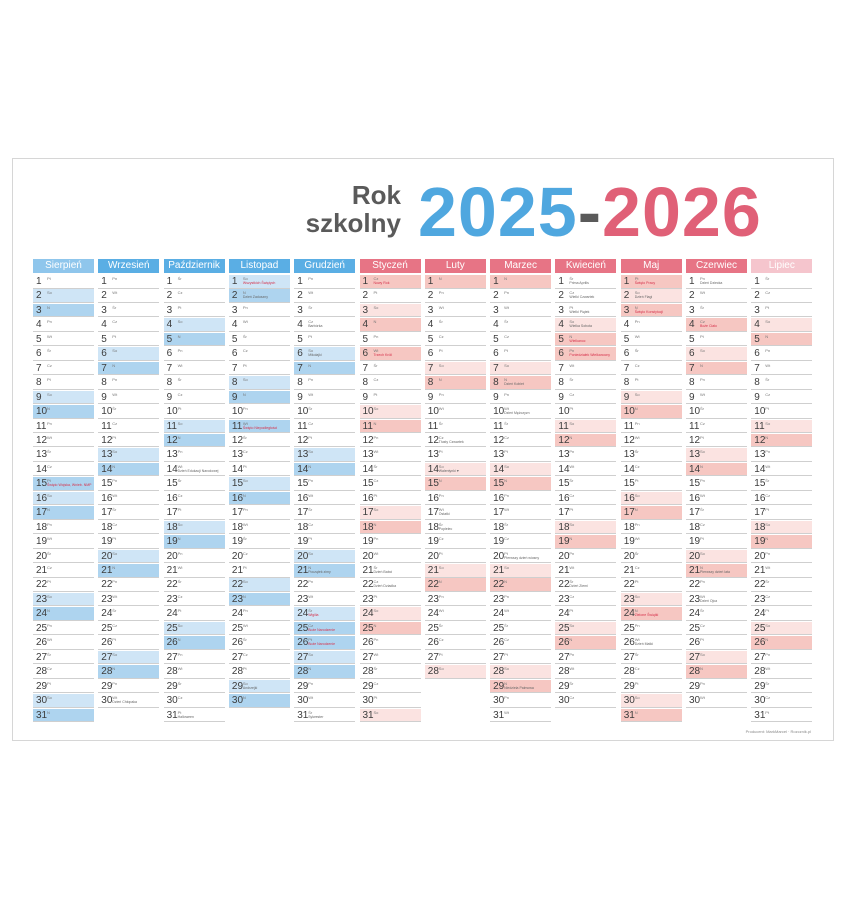 The height and width of the screenshot is (900, 846). What do you see at coordinates (782, 455) in the screenshot?
I see `day-row: 13 Pn` at bounding box center [782, 455].